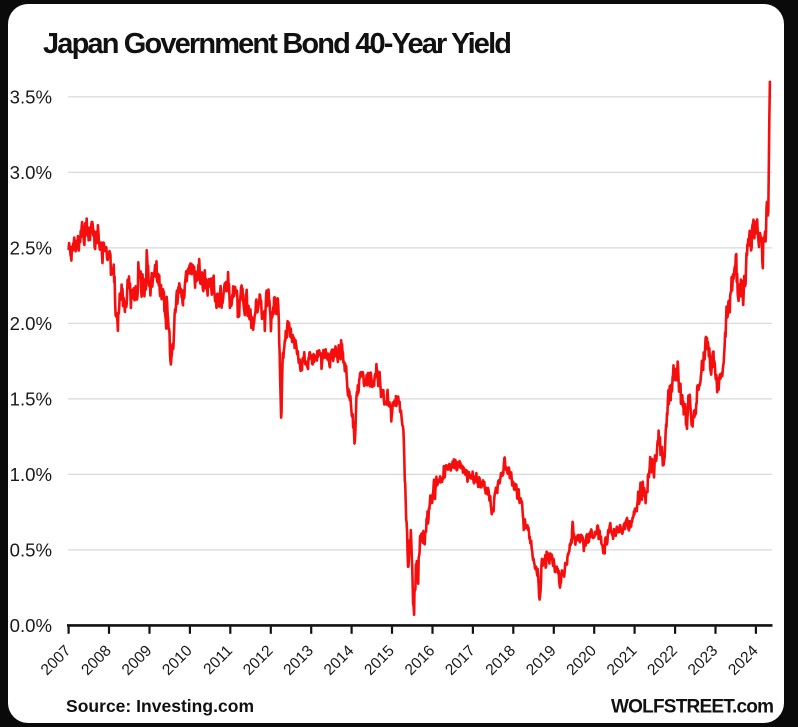 The image size is (798, 727). I want to click on svg-text: 2015, so click(379, 660).